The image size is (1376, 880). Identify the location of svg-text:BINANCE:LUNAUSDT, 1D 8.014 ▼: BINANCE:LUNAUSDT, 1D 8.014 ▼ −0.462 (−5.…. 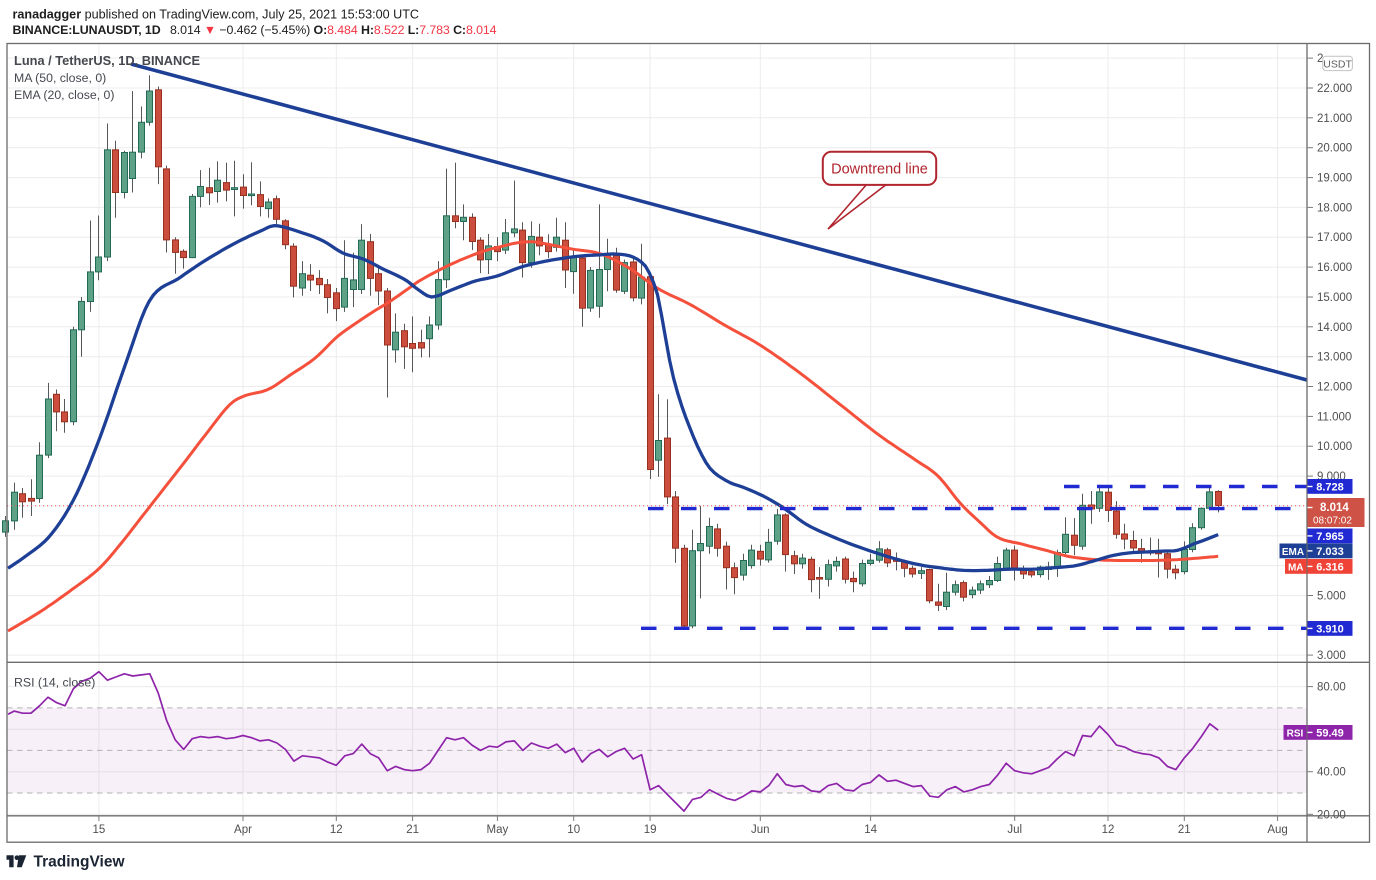
(255, 30).